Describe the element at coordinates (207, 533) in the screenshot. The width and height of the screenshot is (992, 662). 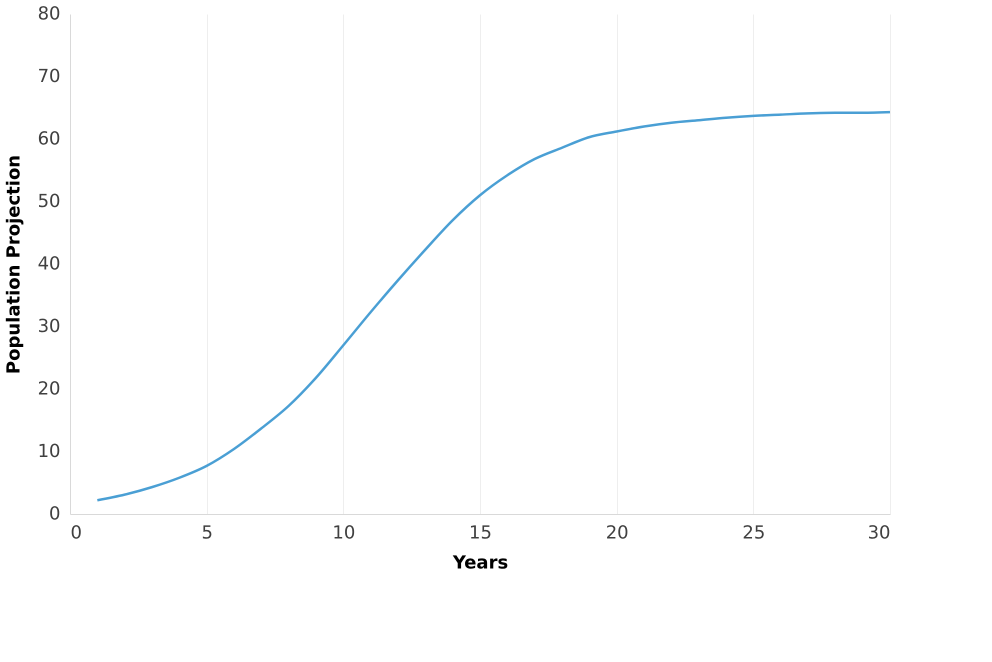
I see `x-tick-label: 5` at that location.